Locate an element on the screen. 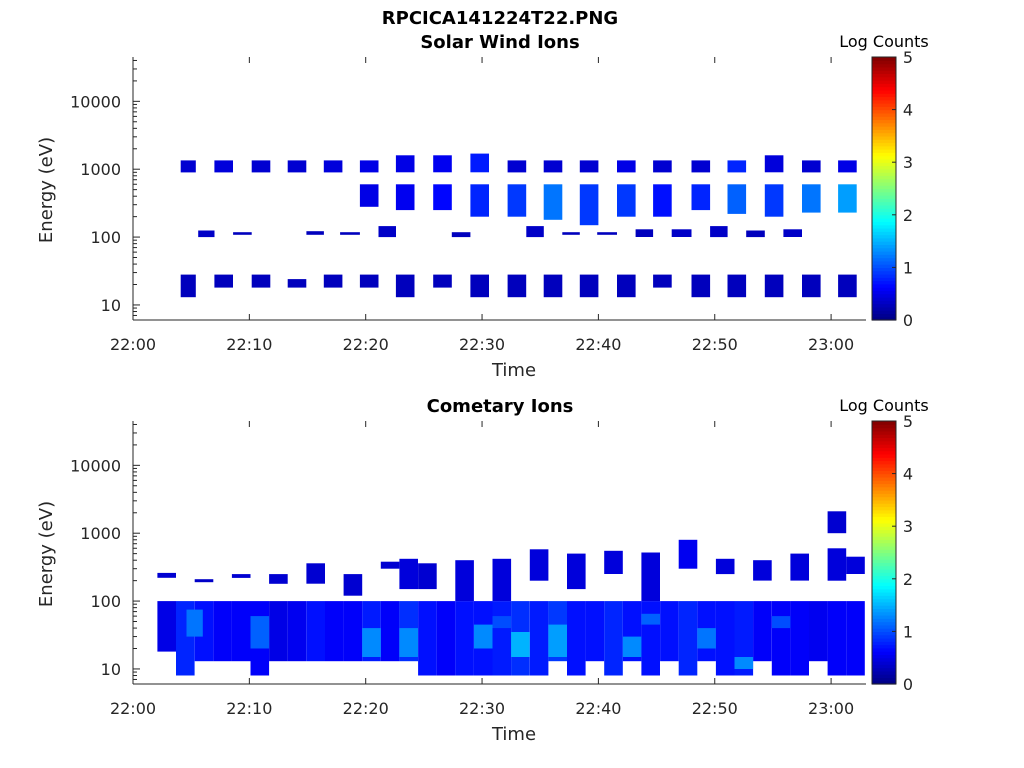 This screenshot has width=1024, height=768. colorbar-frame is located at coordinates (884, 188).